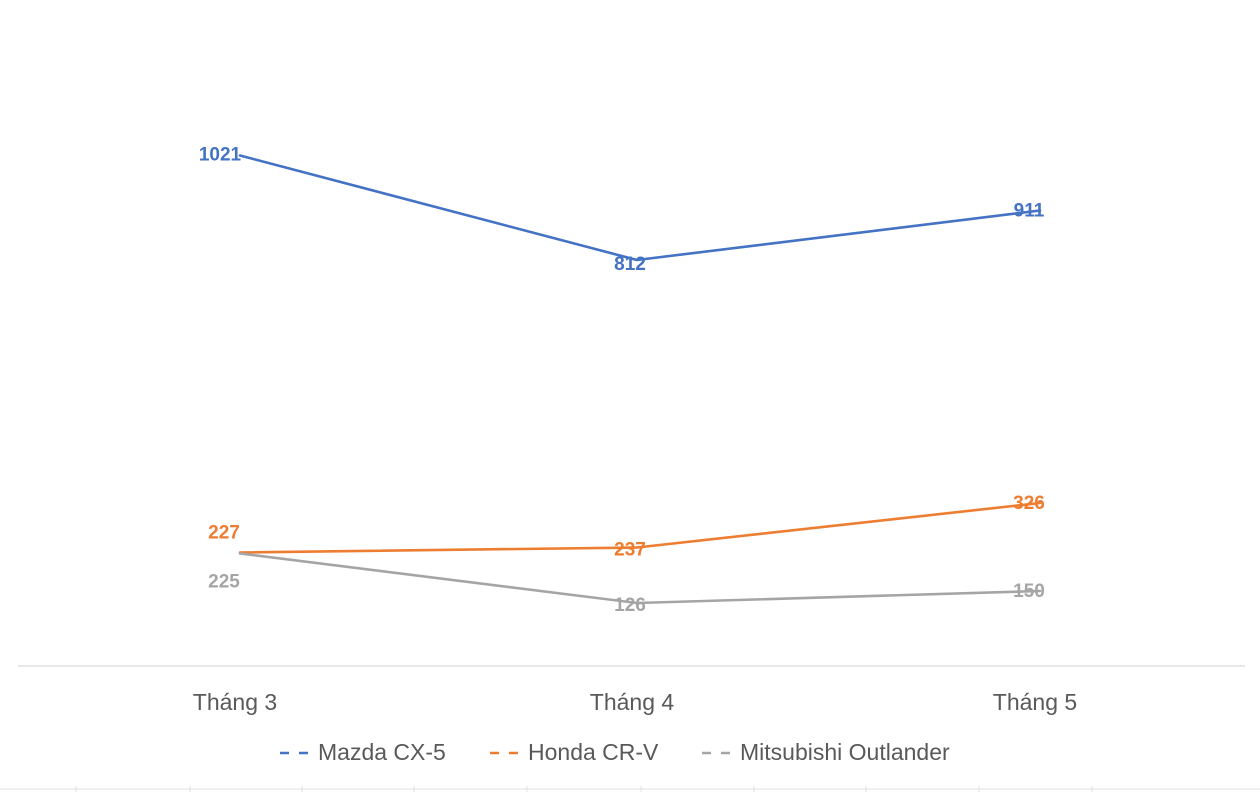 The image size is (1260, 792). Describe the element at coordinates (630, 264) in the screenshot. I see `data-label: 812` at that location.